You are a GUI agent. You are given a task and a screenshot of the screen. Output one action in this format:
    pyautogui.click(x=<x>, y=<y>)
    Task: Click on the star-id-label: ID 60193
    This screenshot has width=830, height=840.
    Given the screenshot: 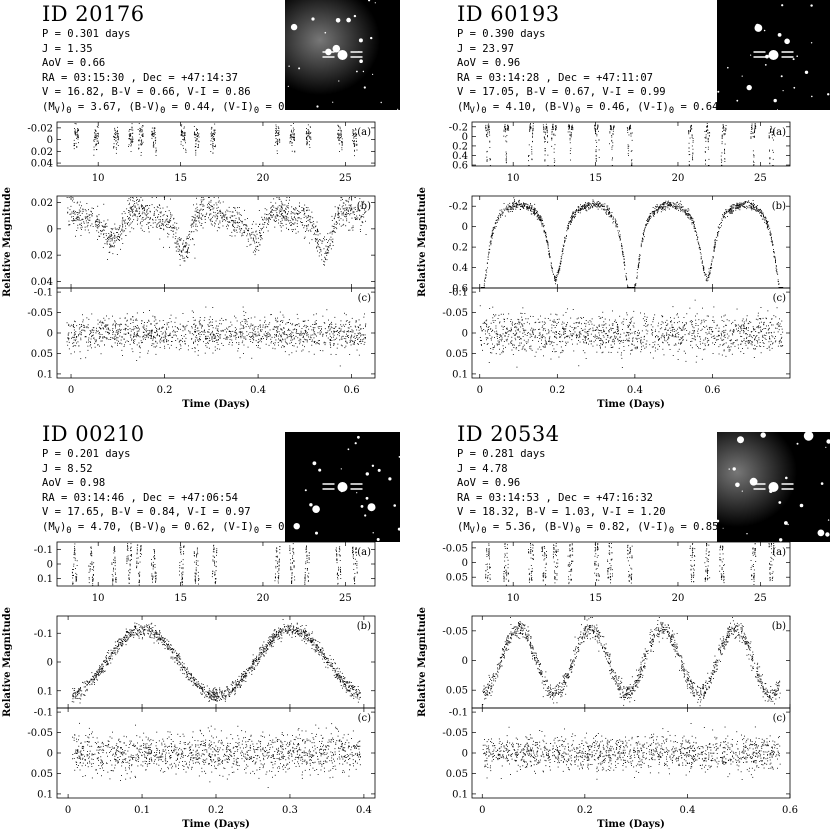 What is the action you would take?
    pyautogui.click(x=508, y=14)
    